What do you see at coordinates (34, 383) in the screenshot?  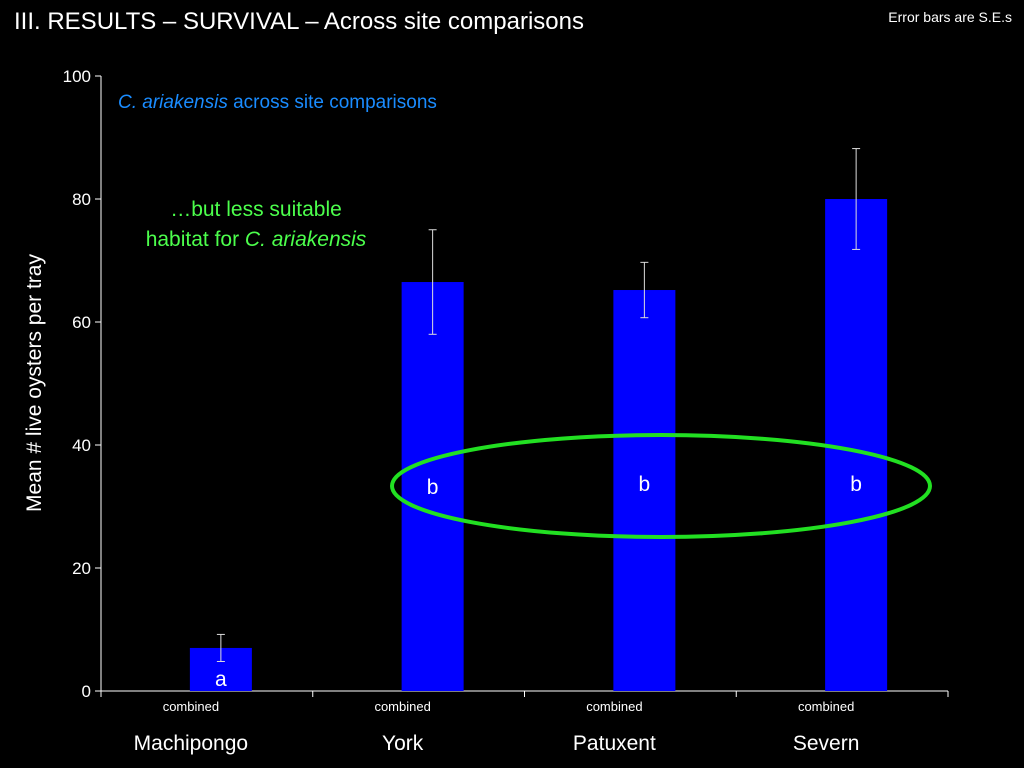 I see `y-axis-label: Mean # live oysters per tray` at bounding box center [34, 383].